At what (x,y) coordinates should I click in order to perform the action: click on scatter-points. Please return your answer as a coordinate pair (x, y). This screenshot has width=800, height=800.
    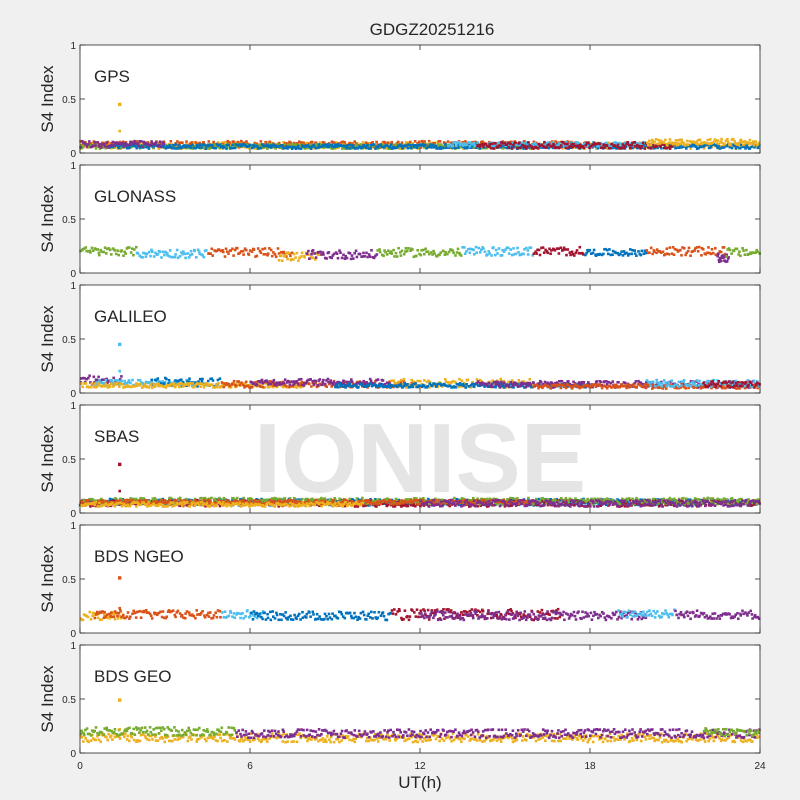
    Looking at the image, I should click on (420, 366).